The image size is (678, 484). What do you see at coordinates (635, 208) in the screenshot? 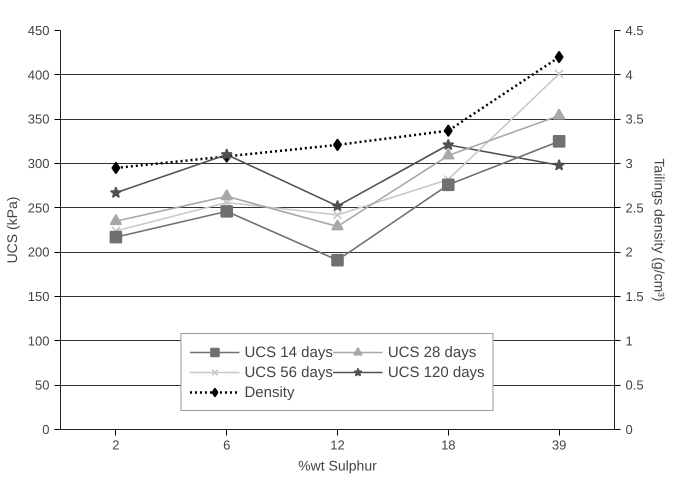
I see `y2-tick-label: 2.5` at bounding box center [635, 208].